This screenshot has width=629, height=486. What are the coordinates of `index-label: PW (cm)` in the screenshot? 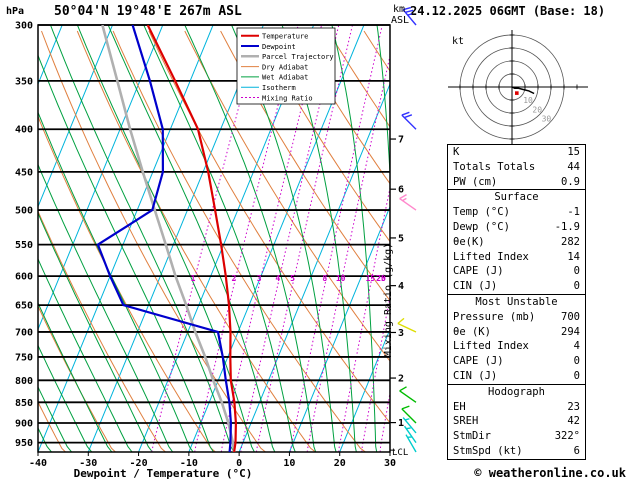 It's located at (475, 181).